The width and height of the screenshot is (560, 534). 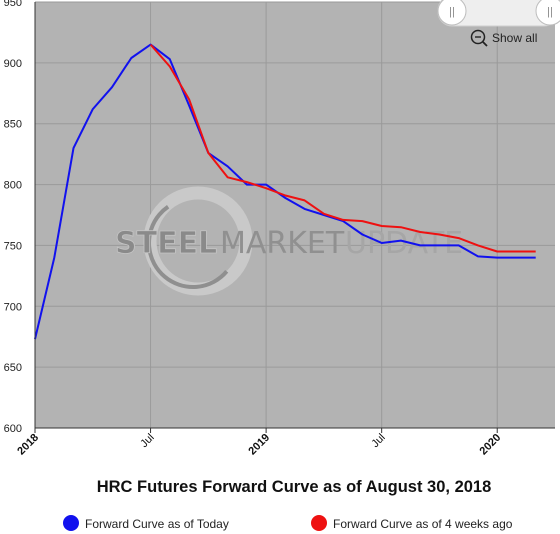 I want to click on y-tick-label: 600, so click(x=13, y=429).